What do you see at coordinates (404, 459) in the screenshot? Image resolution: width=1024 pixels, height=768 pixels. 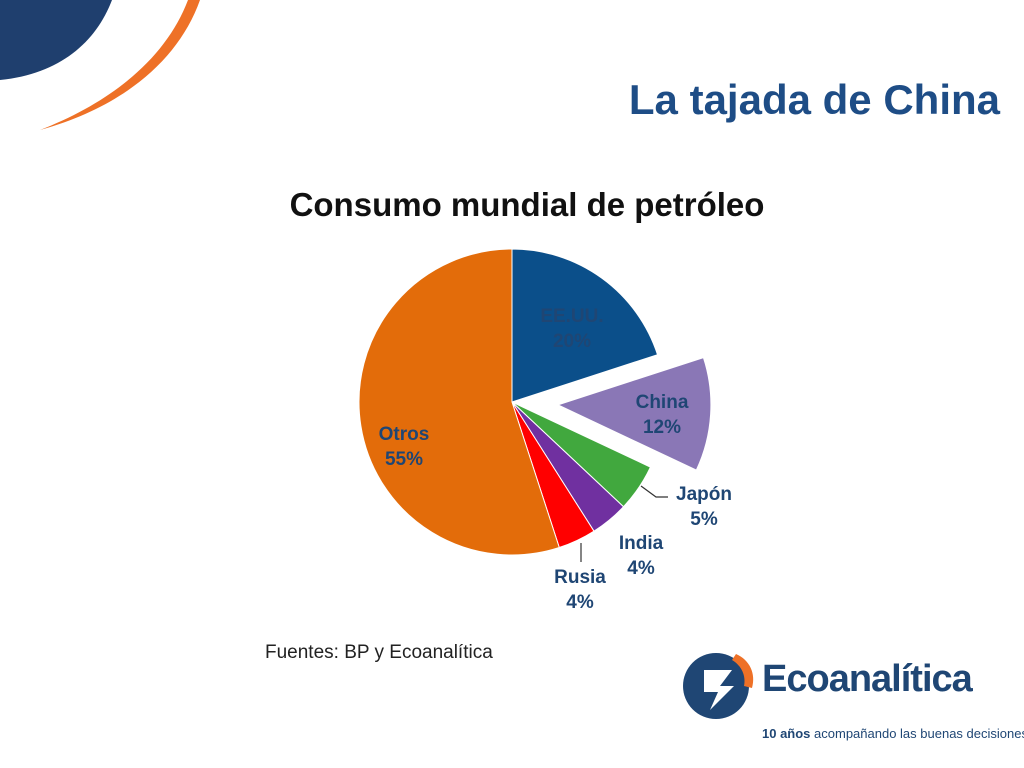 I see `slice-value-otros: 55%` at bounding box center [404, 459].